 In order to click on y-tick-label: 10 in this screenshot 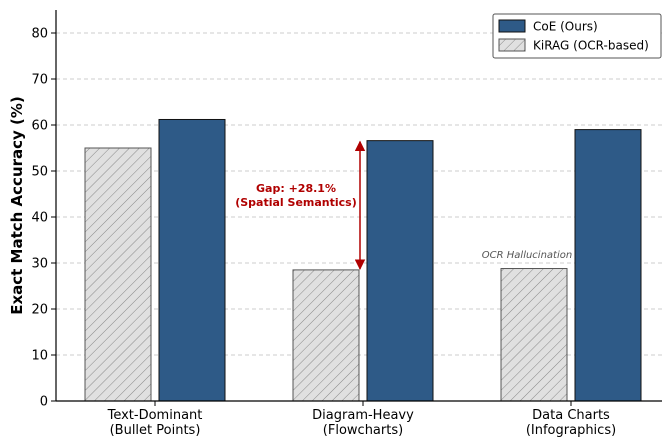, I will do `click(39, 356)`.